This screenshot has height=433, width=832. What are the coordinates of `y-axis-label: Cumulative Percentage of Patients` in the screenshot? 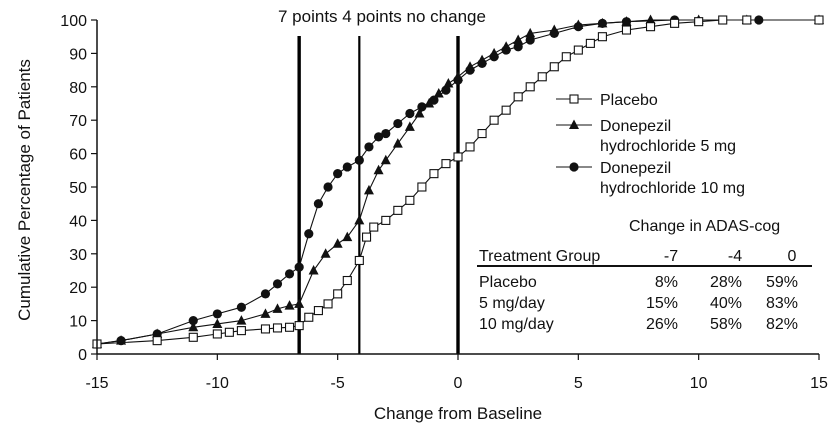 It's located at (24, 190).